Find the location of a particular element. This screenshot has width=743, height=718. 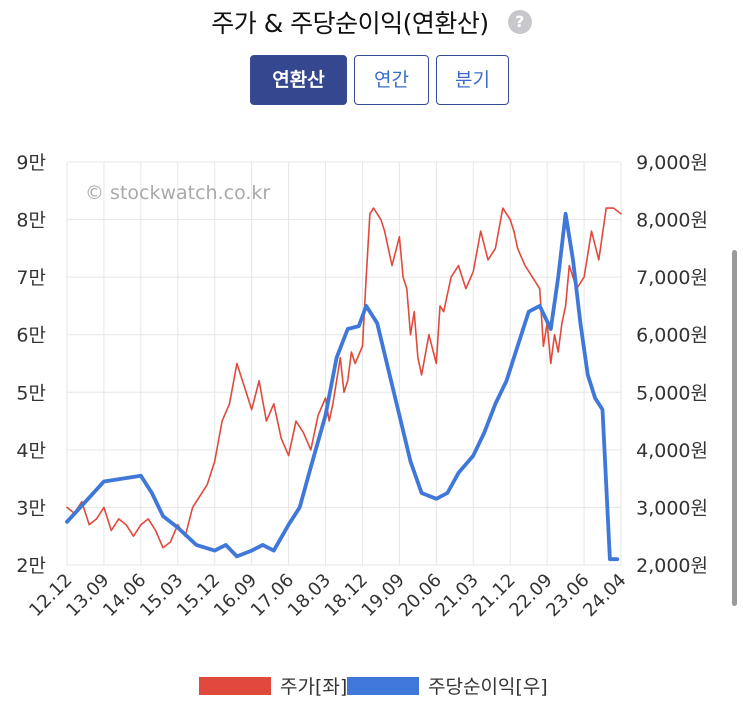

y-tick-right: 7,000원 is located at coordinates (672, 278).